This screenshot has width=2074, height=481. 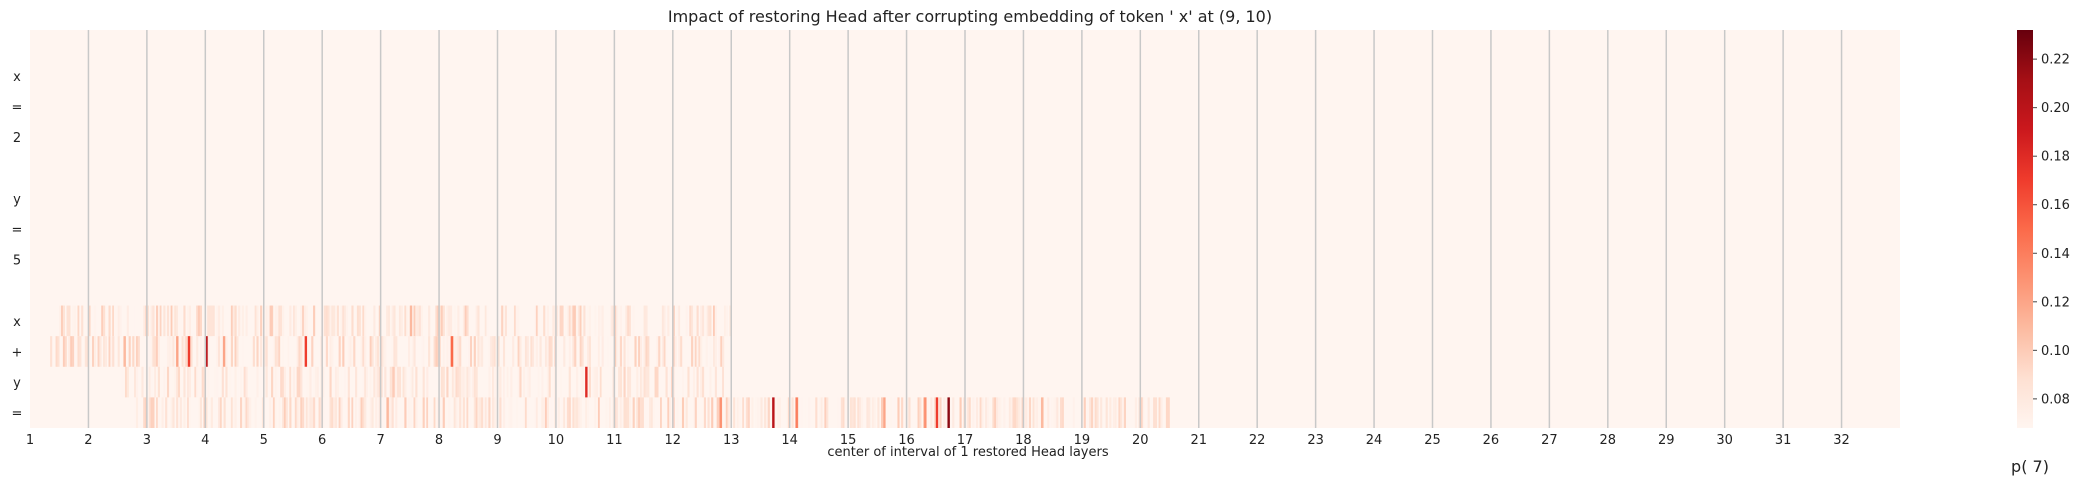 What do you see at coordinates (731, 440) in the screenshot?
I see `x-tick-label: 13` at bounding box center [731, 440].